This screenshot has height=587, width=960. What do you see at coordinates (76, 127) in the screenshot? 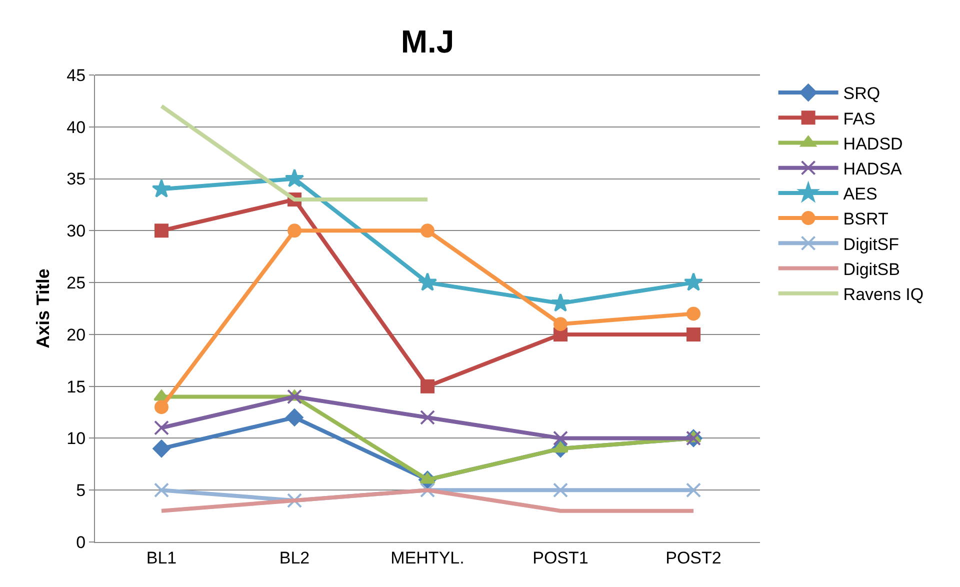
I see `y-tick-label: 40` at bounding box center [76, 127].